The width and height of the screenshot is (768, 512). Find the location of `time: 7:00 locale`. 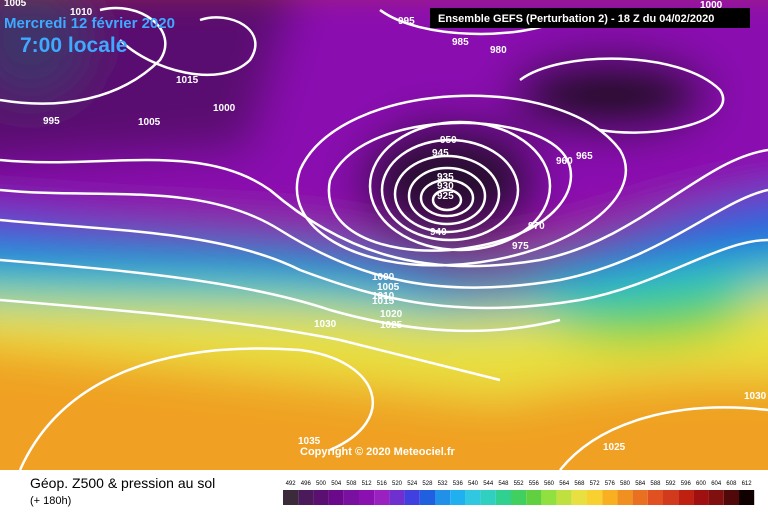

time: 7:00 locale is located at coordinates (73, 45).